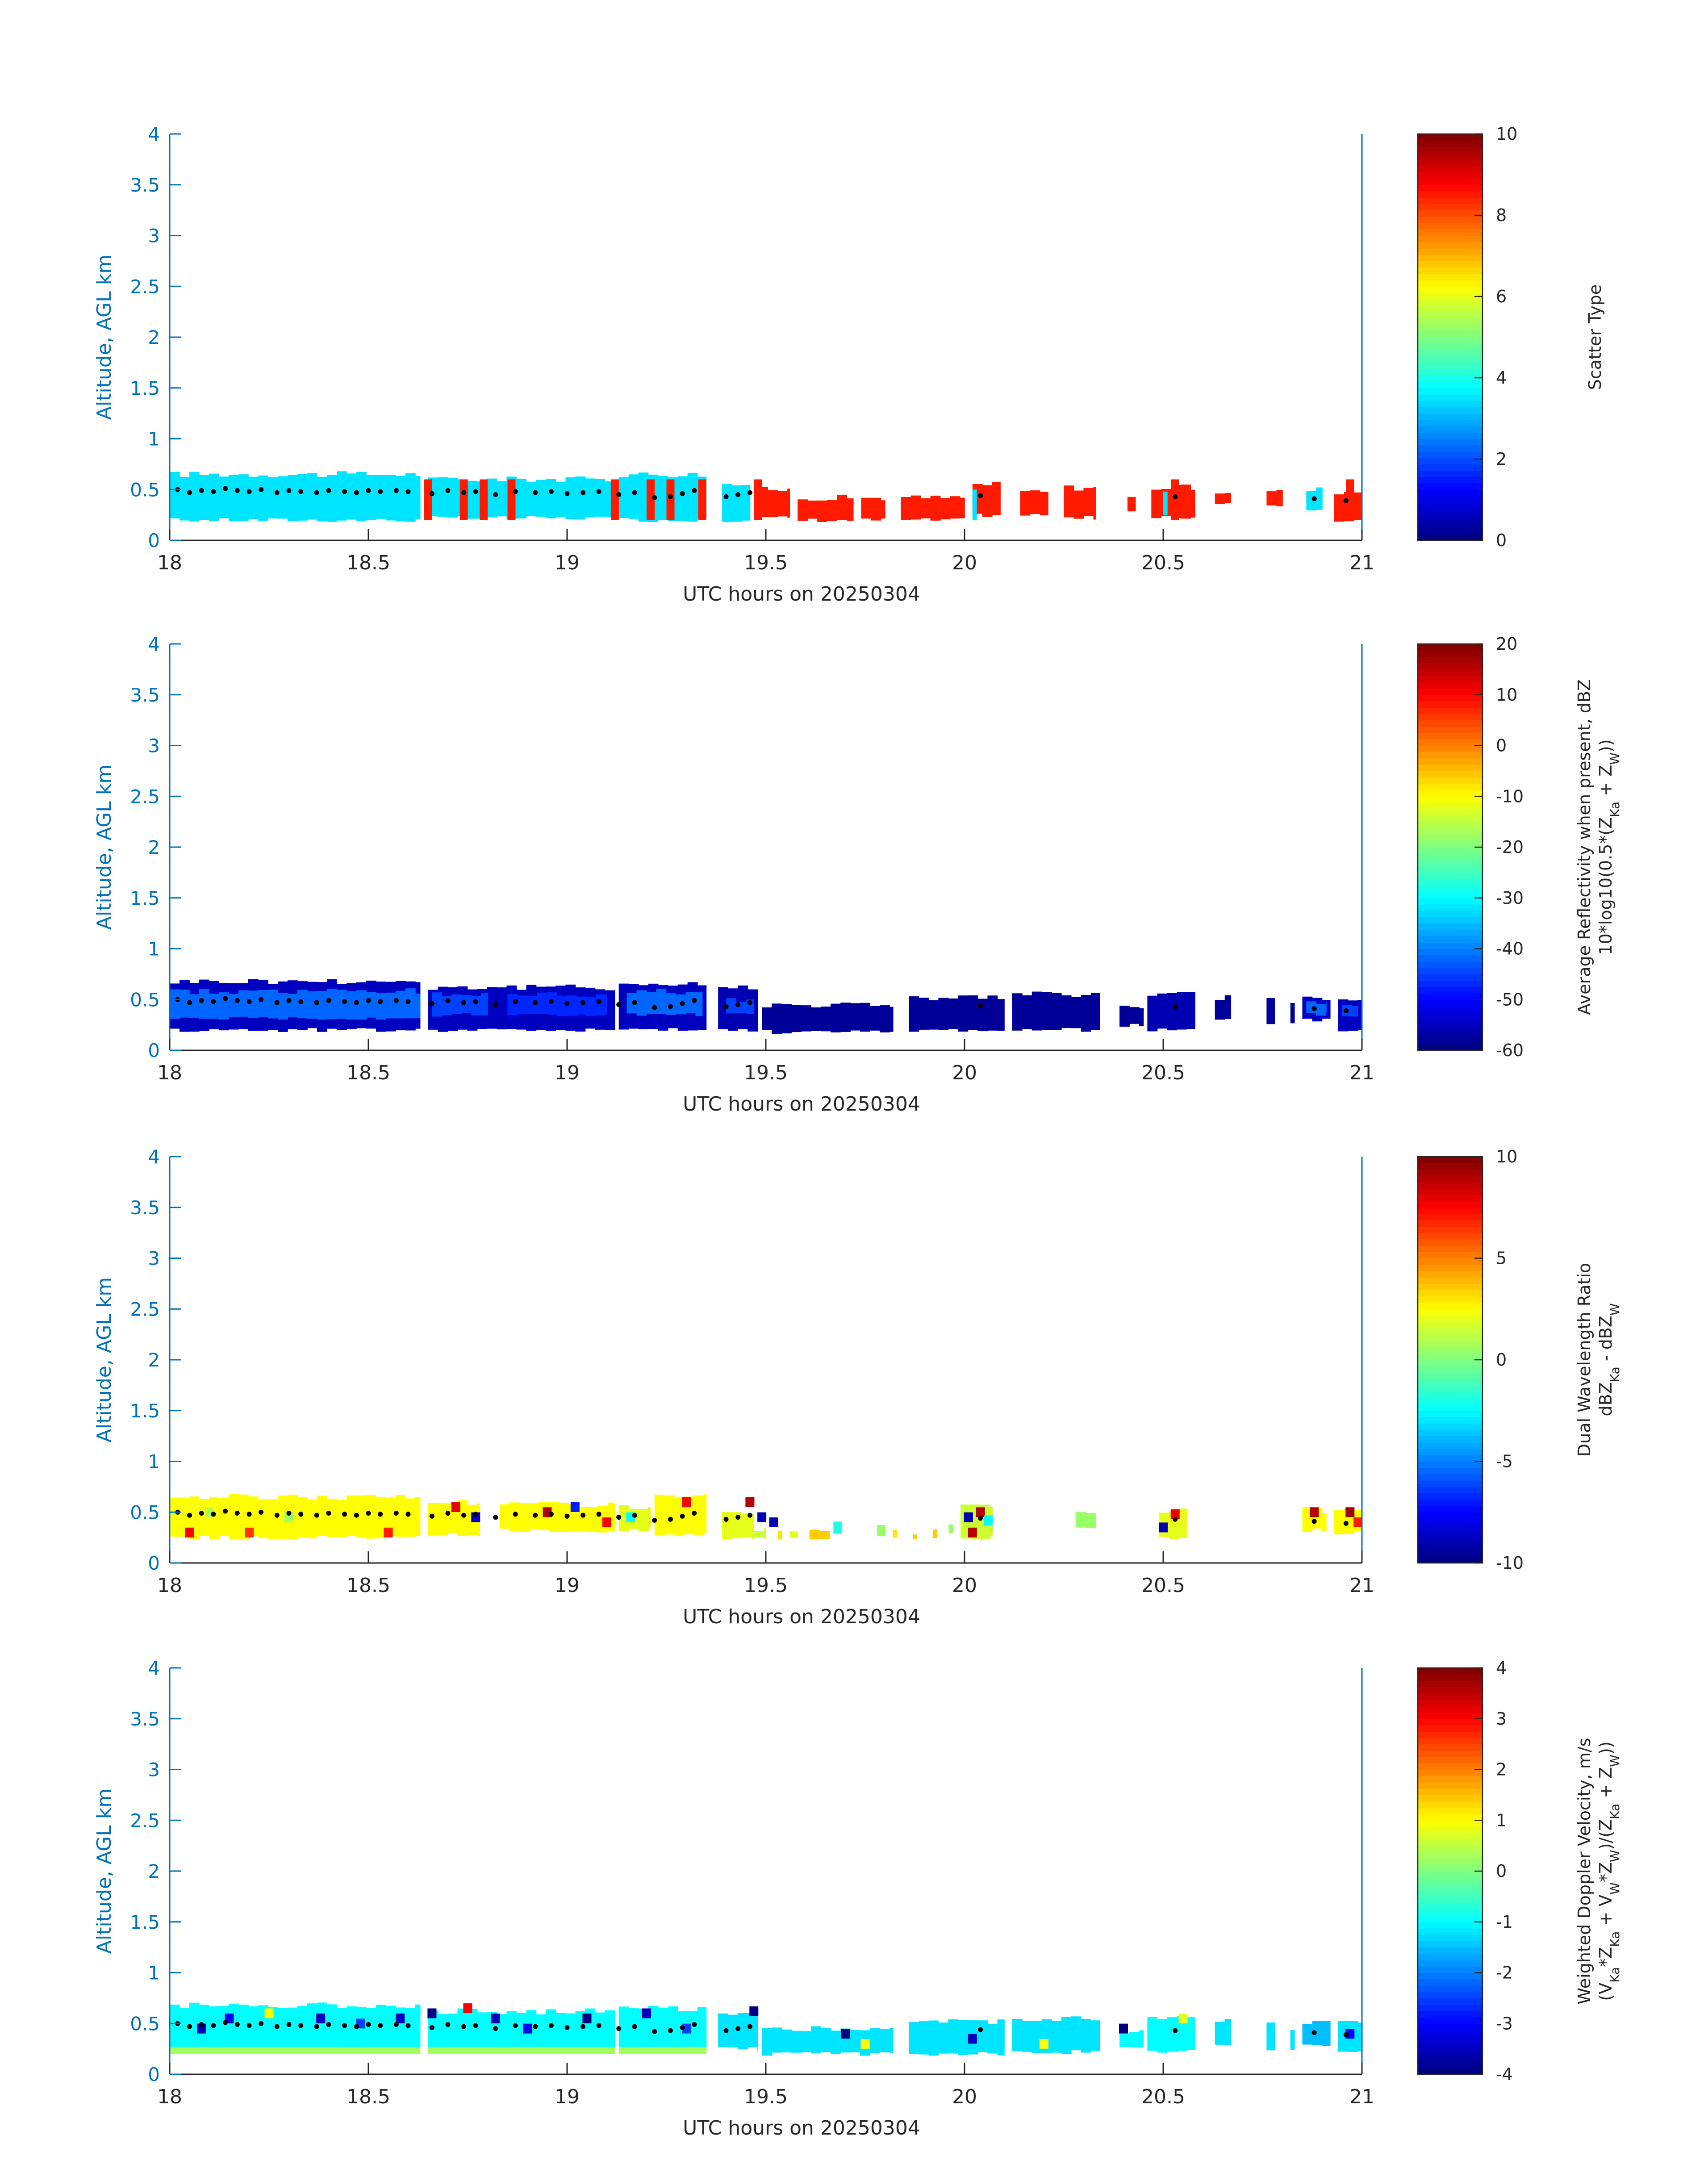  What do you see at coordinates (1615, 1939) in the screenshot?
I see `colorbar-label-subscript: Ka` at bounding box center [1615, 1939].